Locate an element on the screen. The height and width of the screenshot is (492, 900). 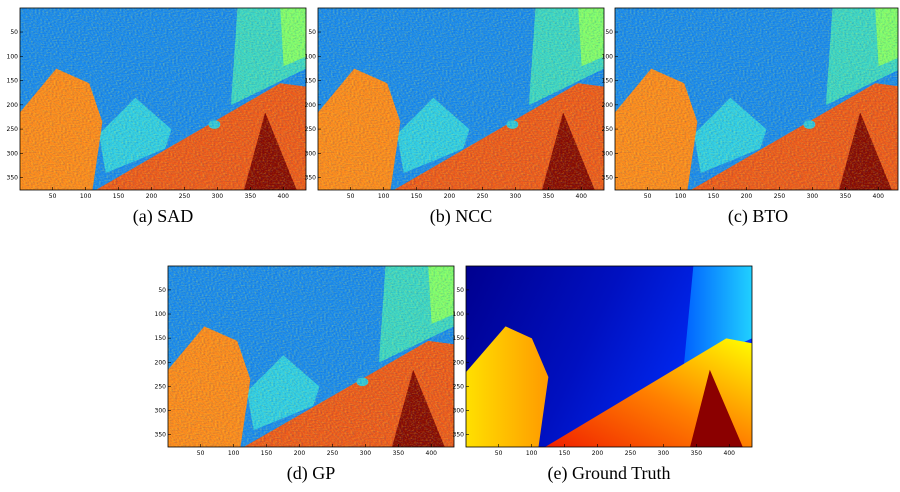
caption: (c) BTO is located at coordinates (758, 216).